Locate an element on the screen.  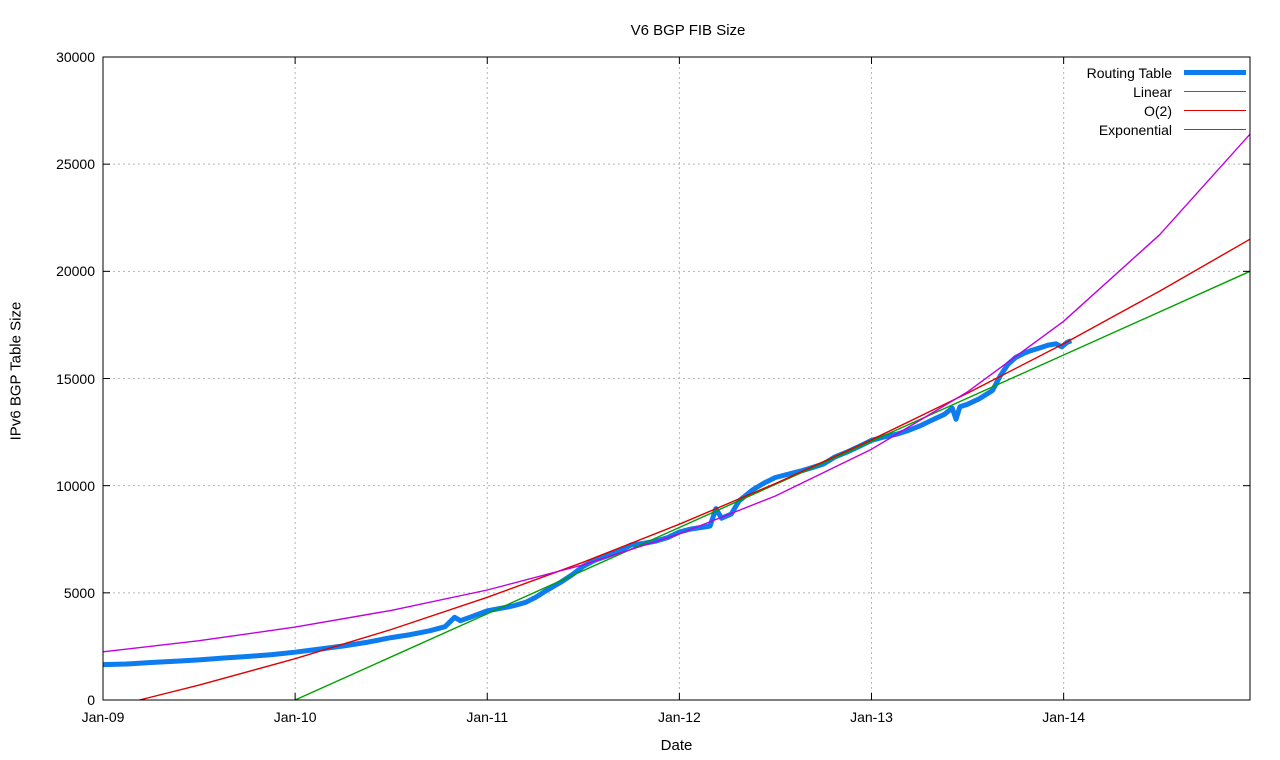
legend-item-o-2-: O(2) is located at coordinates (1063, 110).